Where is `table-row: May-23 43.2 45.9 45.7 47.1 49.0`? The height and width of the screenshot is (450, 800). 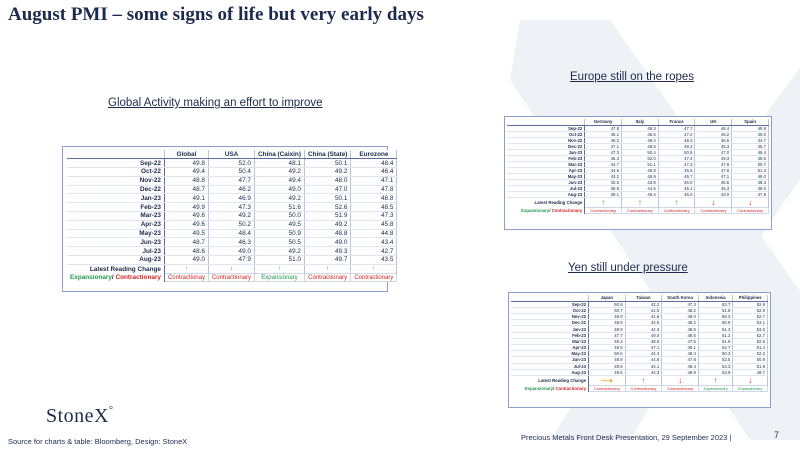
table-row: May-23 43.2 45.9 45.7 47.1 49.0 is located at coordinates (638, 176).